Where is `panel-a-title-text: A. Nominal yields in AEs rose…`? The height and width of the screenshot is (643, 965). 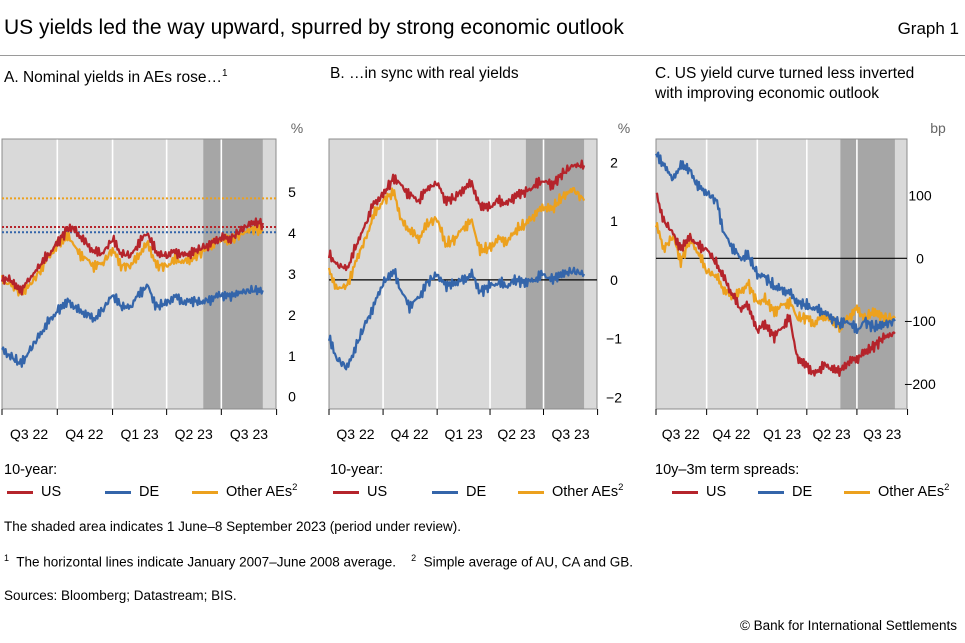
panel-a-title-text: A. Nominal yields in AEs rose… is located at coordinates (113, 78).